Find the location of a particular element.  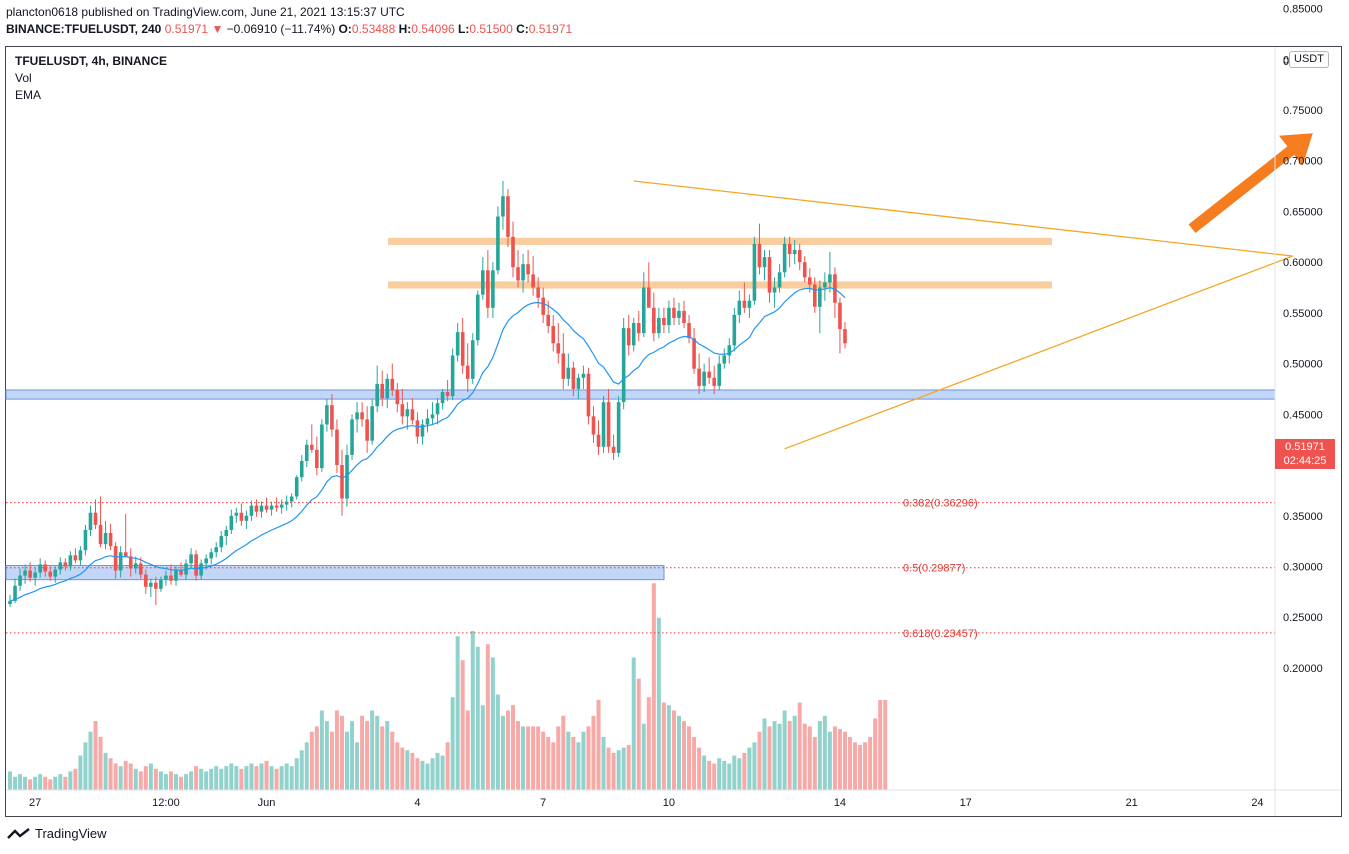

currency-unit-button: USDT is located at coordinates (1309, 59).